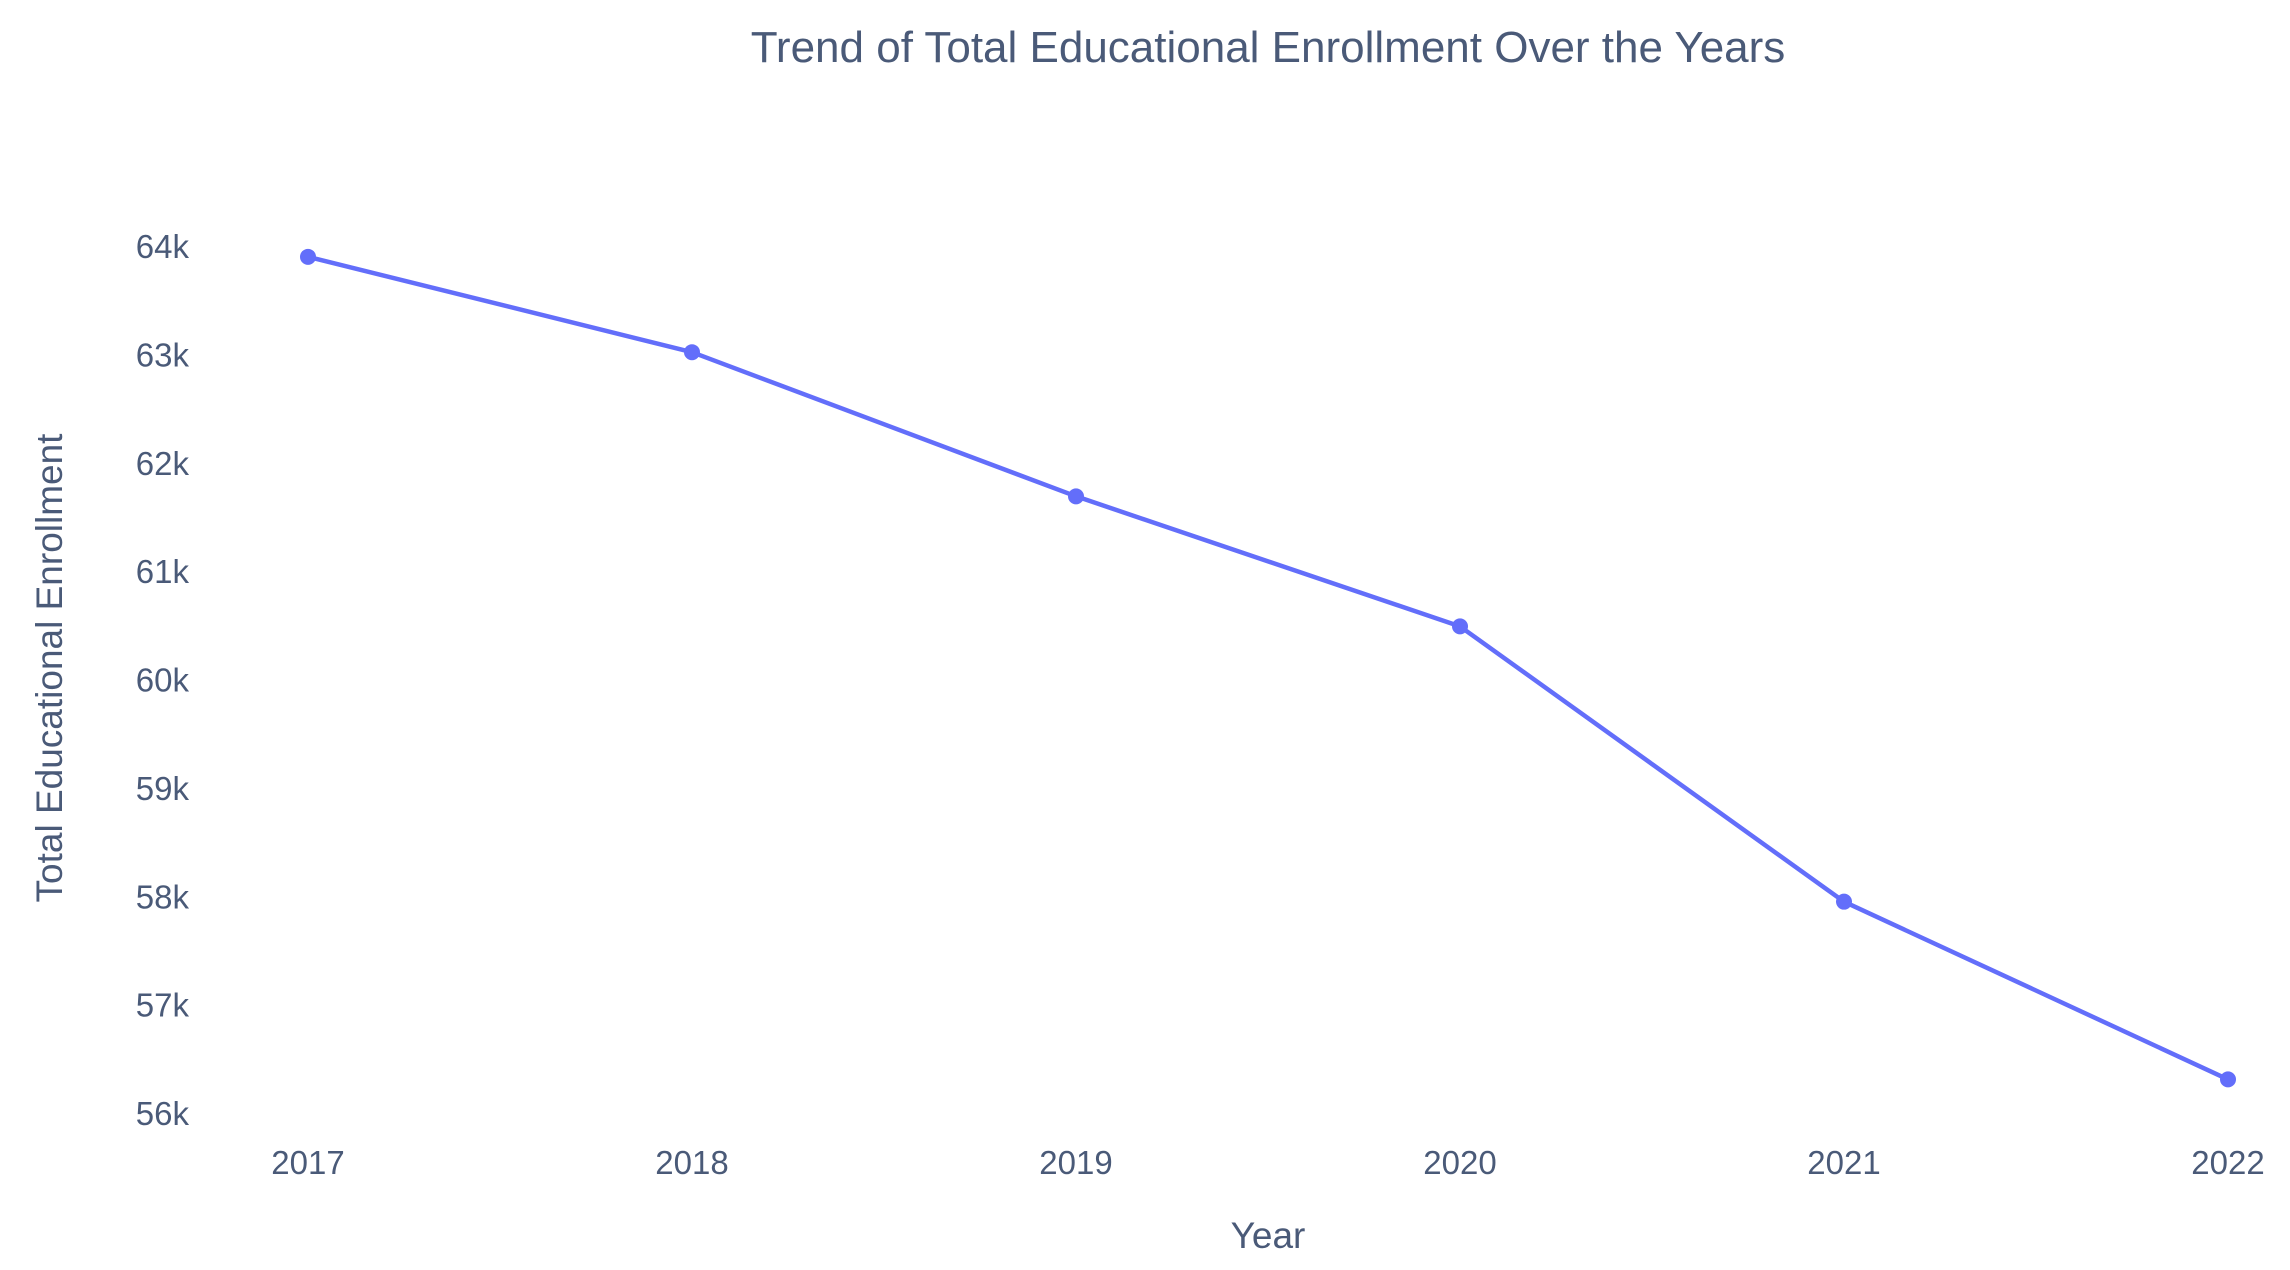  What do you see at coordinates (307, 1162) in the screenshot?
I see `x-tick-label: 2017` at bounding box center [307, 1162].